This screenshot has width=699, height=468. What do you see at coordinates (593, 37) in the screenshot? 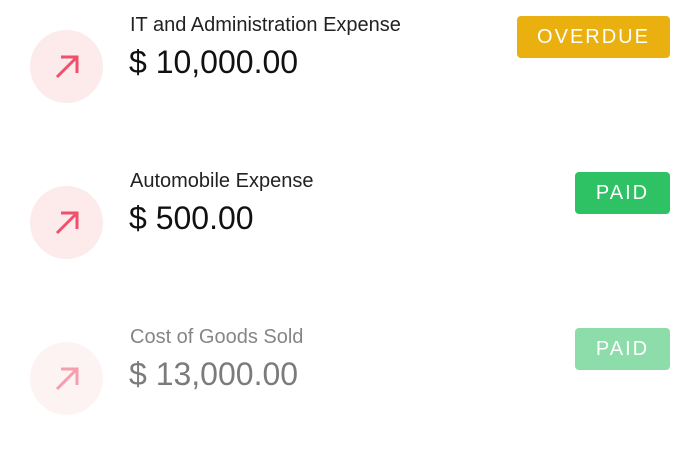
I see `status-badge: OVERDUE` at bounding box center [593, 37].